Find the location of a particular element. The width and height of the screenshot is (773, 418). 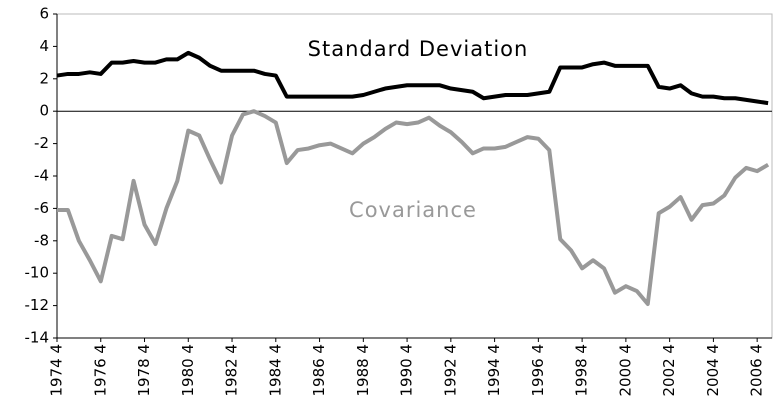

x-tick-label: 1996 4 is located at coordinates (538, 370).